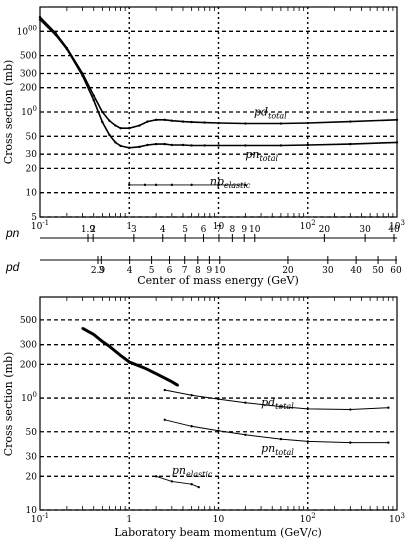  Describe the element at coordinates (28, 346) in the screenshot. I see `y-tick-label: 300` at that location.